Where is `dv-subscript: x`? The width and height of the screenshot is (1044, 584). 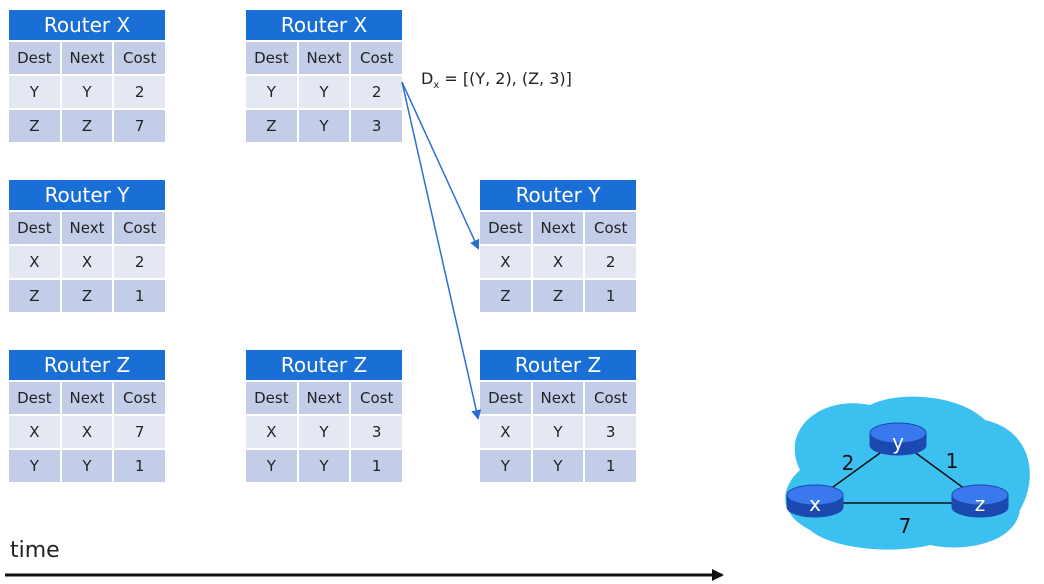
dv-subscript: x is located at coordinates (436, 86).